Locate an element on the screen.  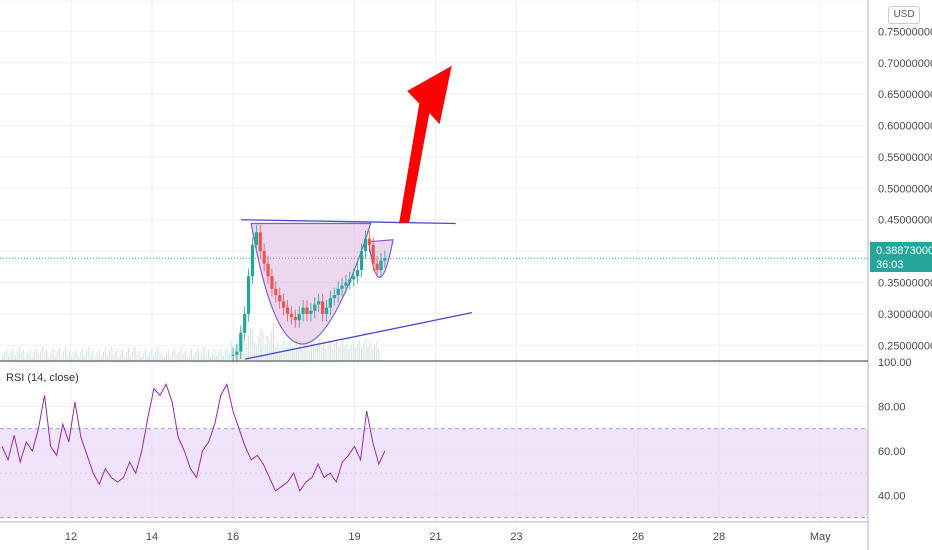
pattern-drawings is located at coordinates (357, 212).